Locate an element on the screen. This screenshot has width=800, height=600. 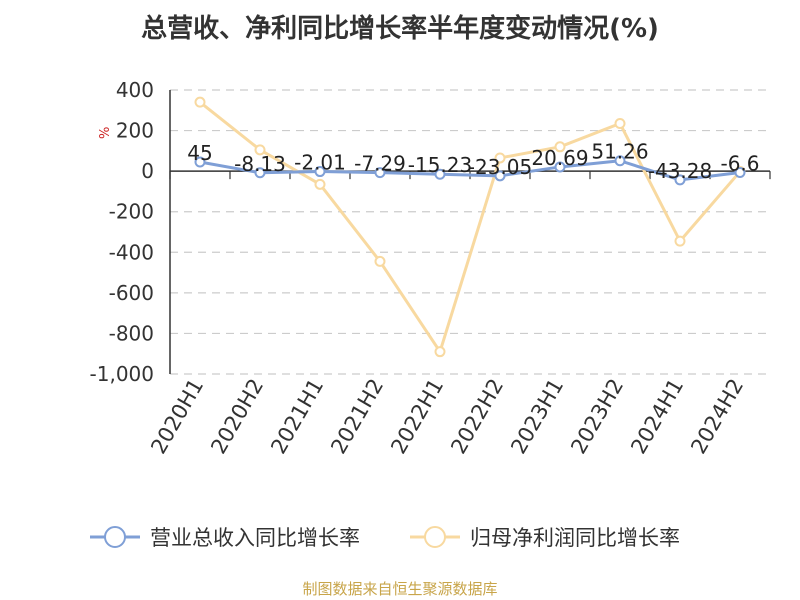
x-tick-label: 2024H1 is located at coordinates (657, 417).